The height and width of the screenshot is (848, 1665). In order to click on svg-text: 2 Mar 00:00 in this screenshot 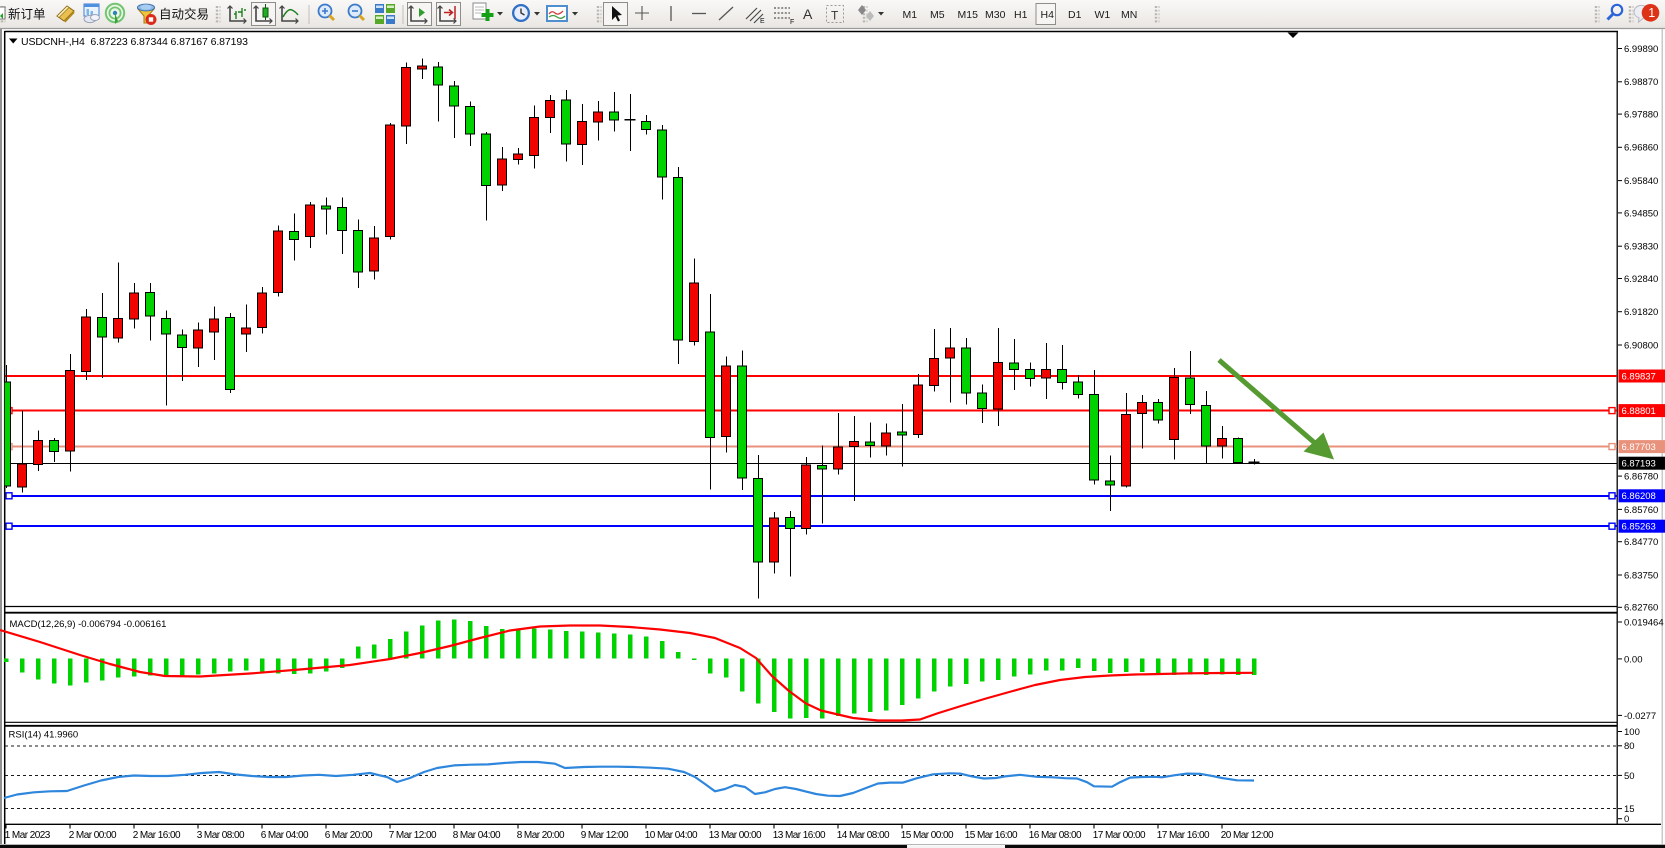, I will do `click(93, 835)`.